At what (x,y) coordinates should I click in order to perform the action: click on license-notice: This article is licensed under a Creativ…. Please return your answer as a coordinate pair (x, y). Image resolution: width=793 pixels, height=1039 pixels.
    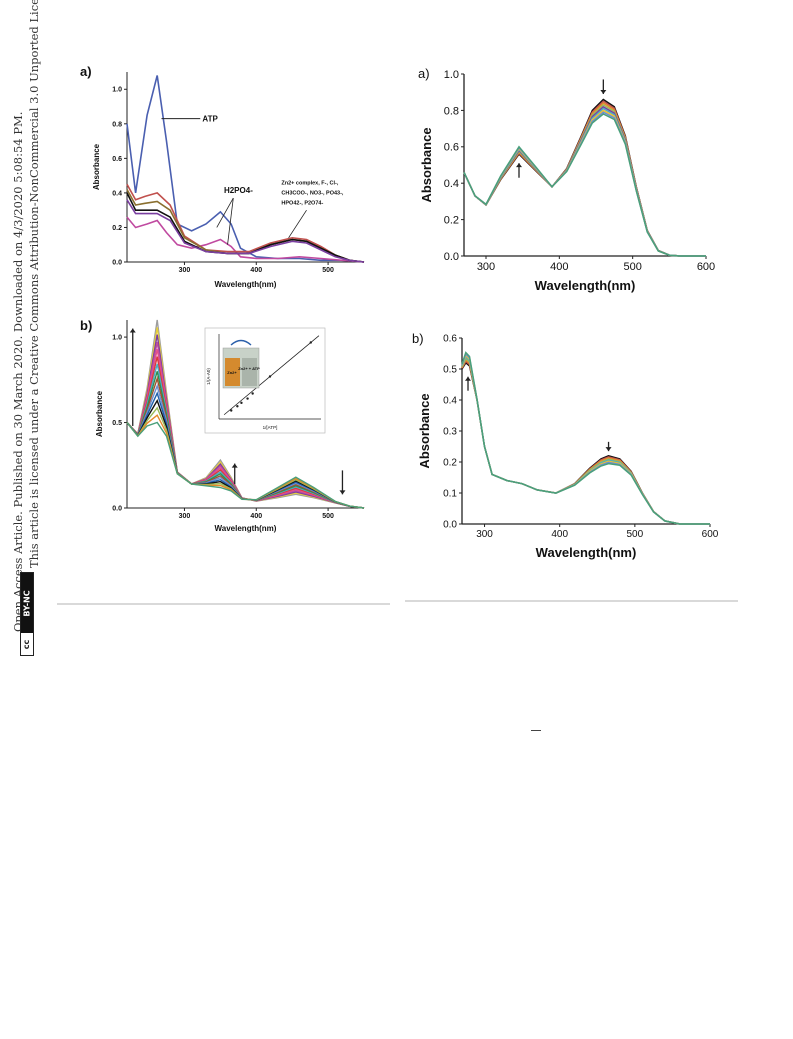
    Looking at the image, I should click on (34, 284).